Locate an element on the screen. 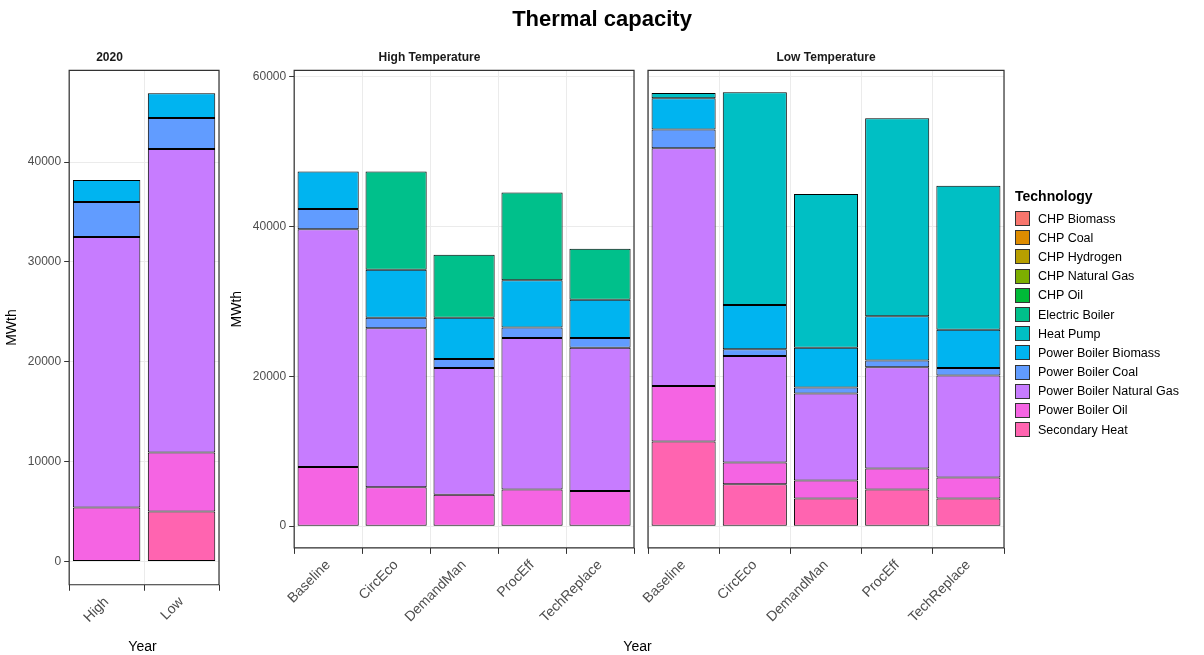  chart-title: Low Temperature is located at coordinates (826, 56).